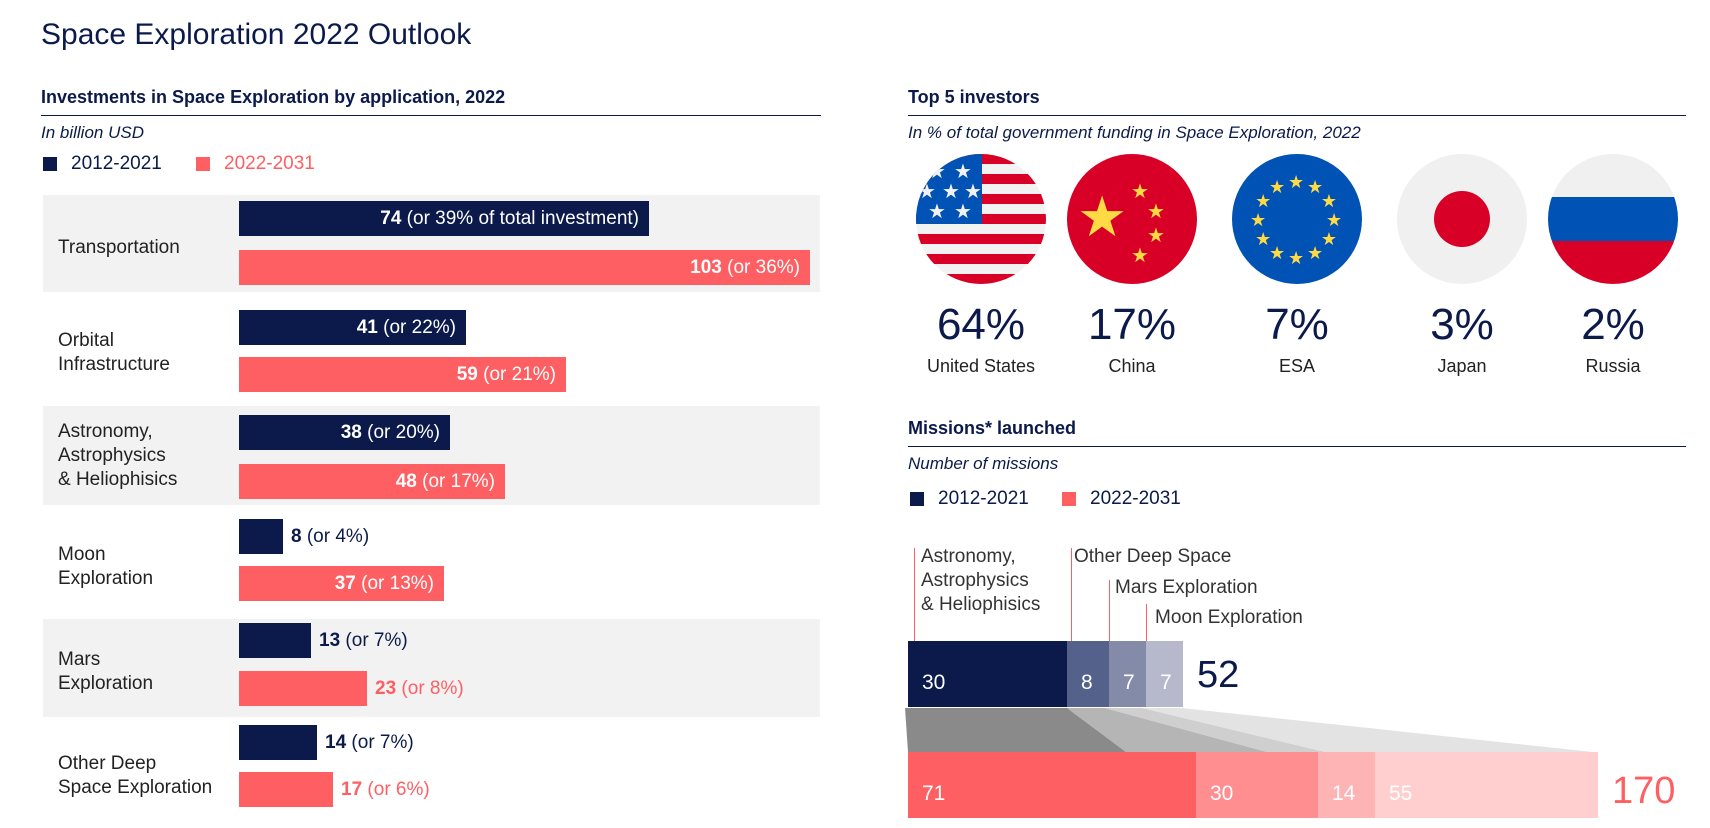  What do you see at coordinates (1613, 366) in the screenshot?
I see `investor-name: Russia` at bounding box center [1613, 366].